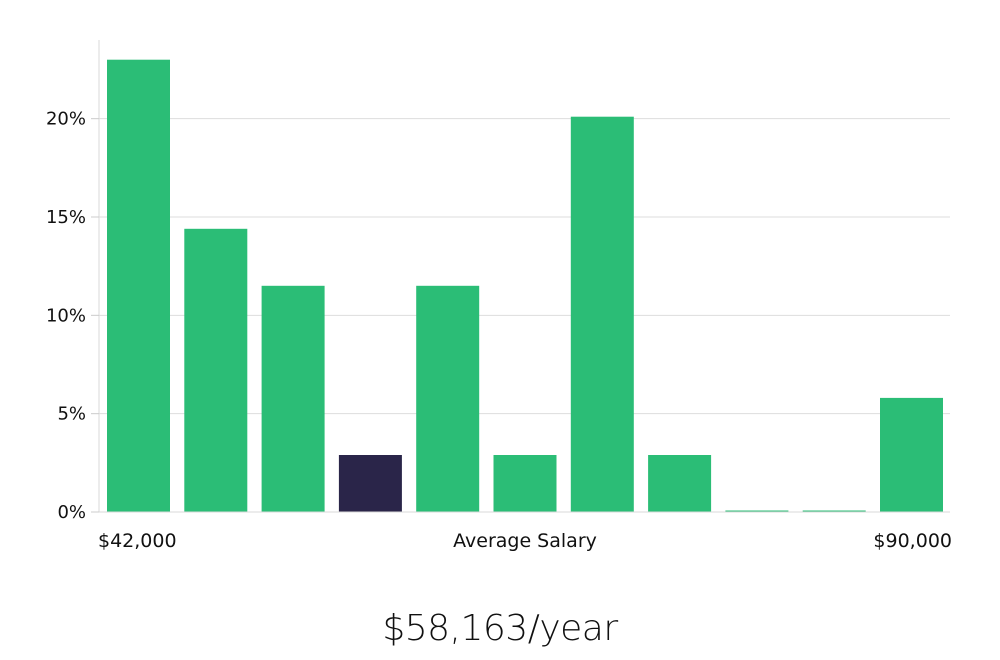 Image resolution: width=1000 pixels, height=660 pixels. What do you see at coordinates (66, 217) in the screenshot?
I see `y-tick-label: 15%` at bounding box center [66, 217].